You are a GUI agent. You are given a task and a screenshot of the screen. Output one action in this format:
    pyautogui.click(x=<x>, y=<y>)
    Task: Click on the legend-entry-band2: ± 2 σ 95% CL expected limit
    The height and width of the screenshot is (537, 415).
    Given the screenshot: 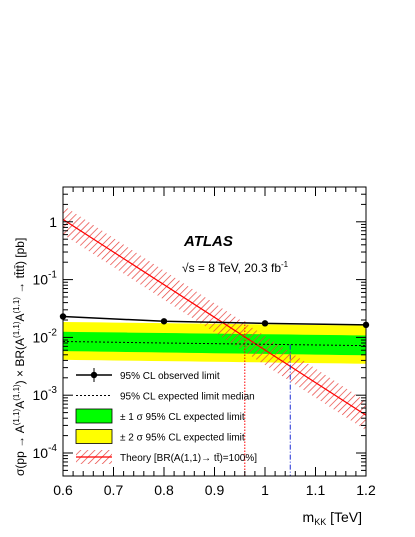 What is the action you would take?
    pyautogui.click(x=160, y=436)
    